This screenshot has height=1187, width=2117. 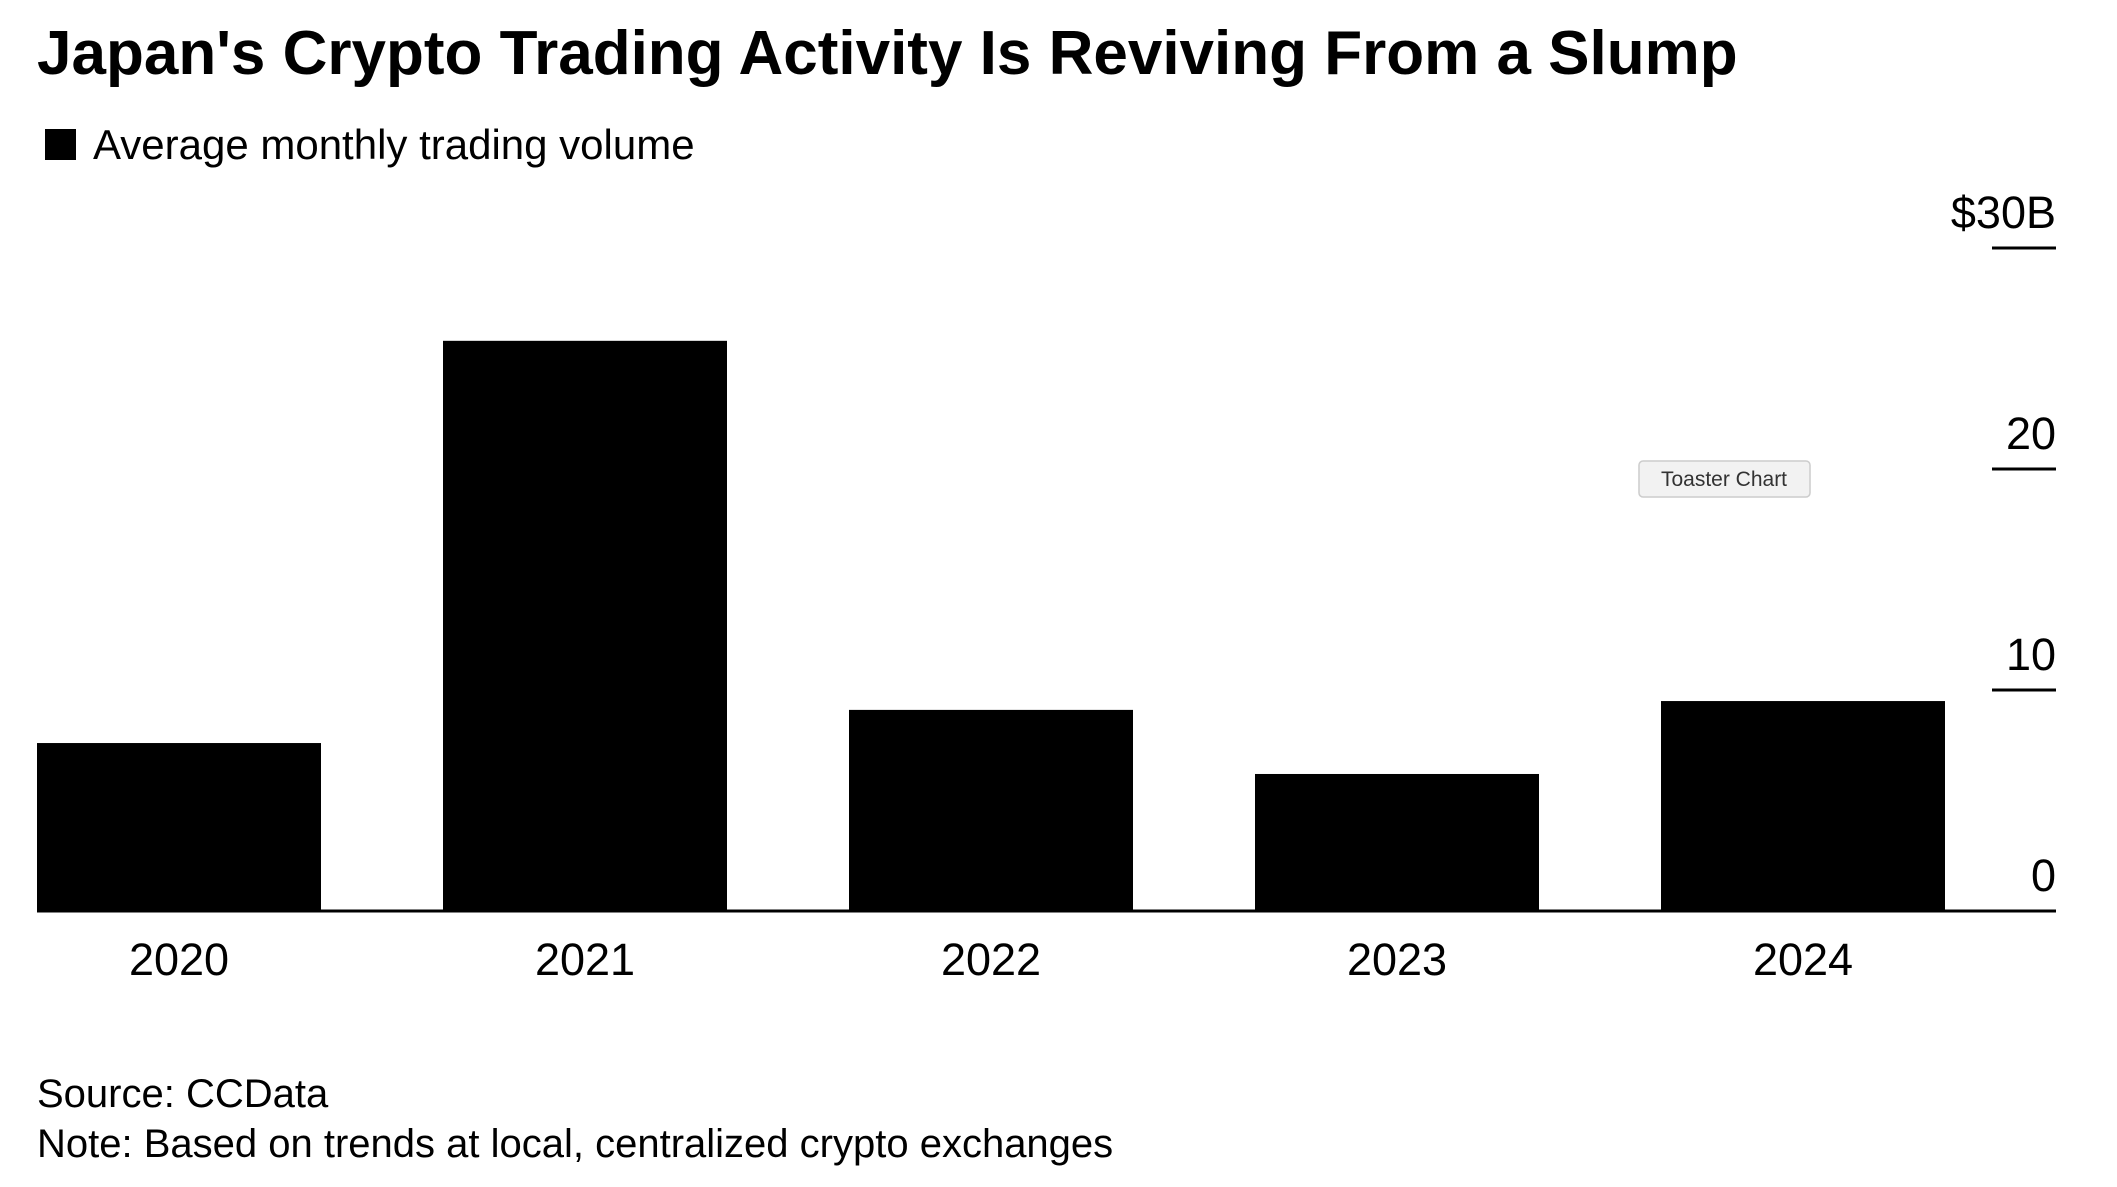 I want to click on tooltip-box, so click(x=1724, y=479).